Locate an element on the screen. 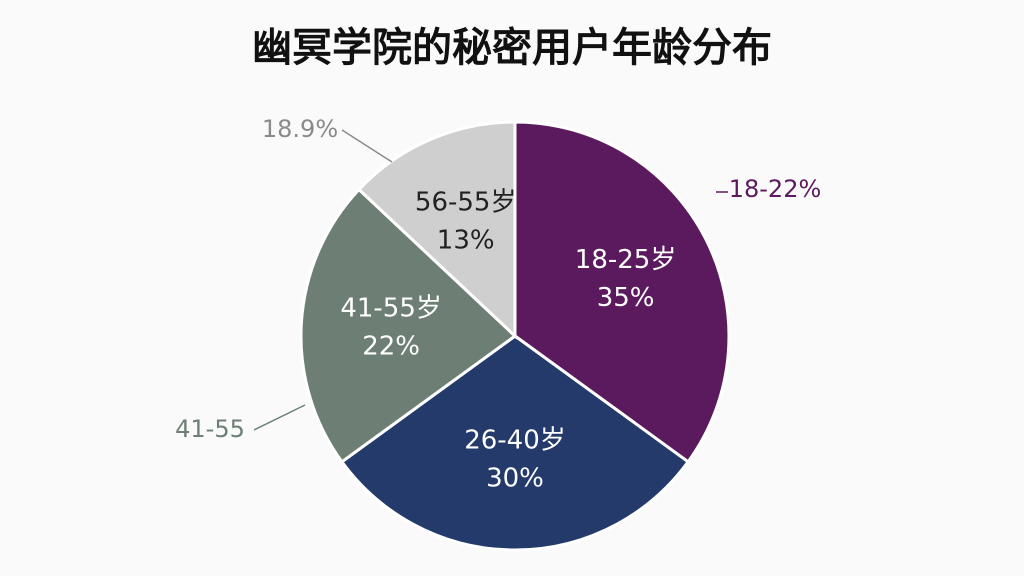 The image size is (1024, 576). slice-value: 13% is located at coordinates (466, 241).